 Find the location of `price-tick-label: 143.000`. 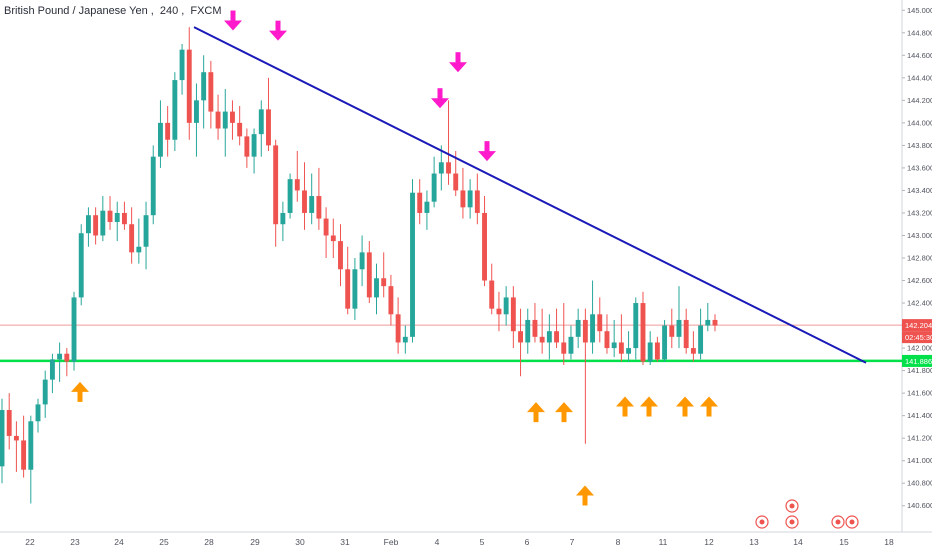

price-tick-label: 143.000 is located at coordinates (919, 235).